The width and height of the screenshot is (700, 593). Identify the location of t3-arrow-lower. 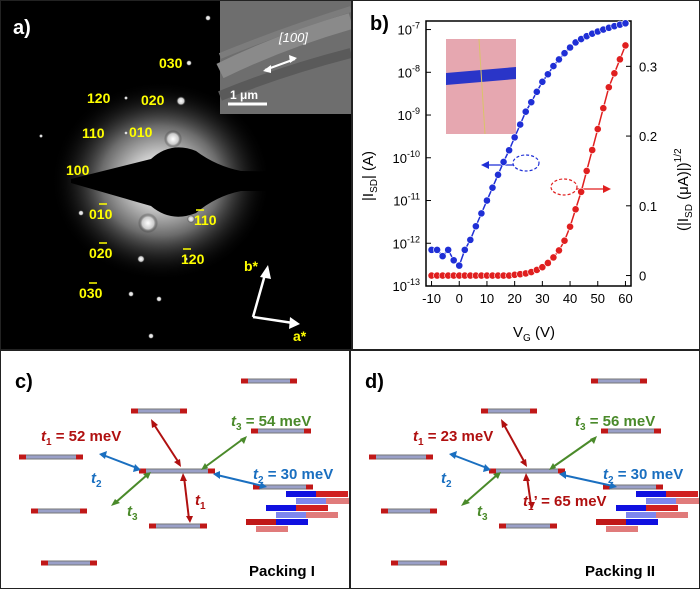
(481, 489).